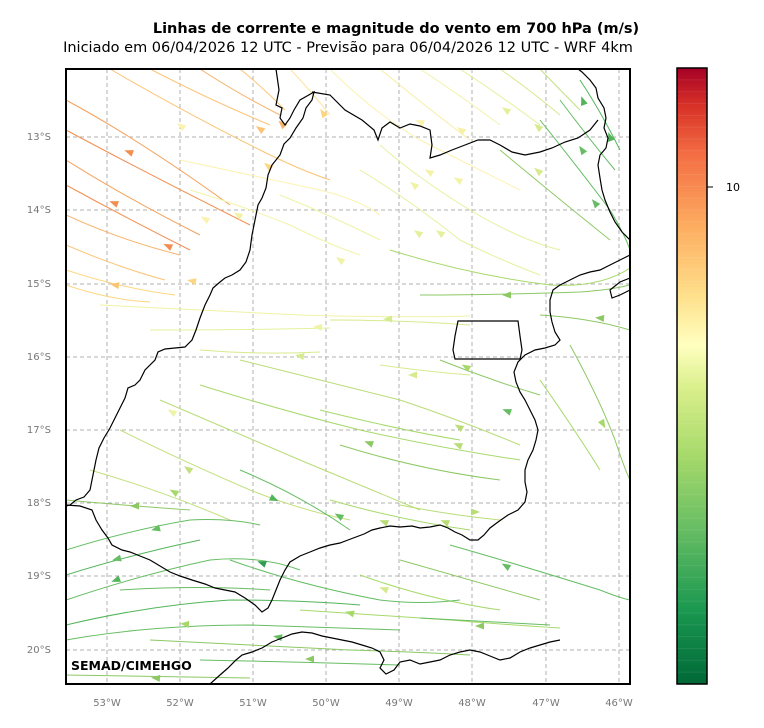 The height and width of the screenshot is (728, 764). What do you see at coordinates (39, 503) in the screenshot?
I see `lat-label: 18°S` at bounding box center [39, 503].